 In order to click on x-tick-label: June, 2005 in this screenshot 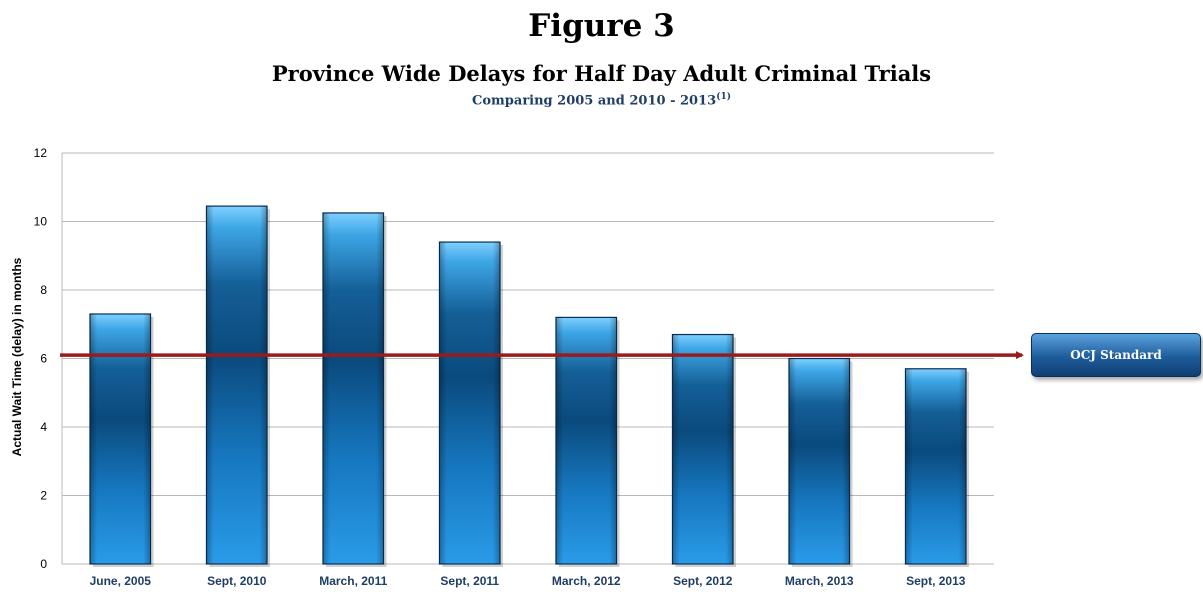, I will do `click(121, 581)`.